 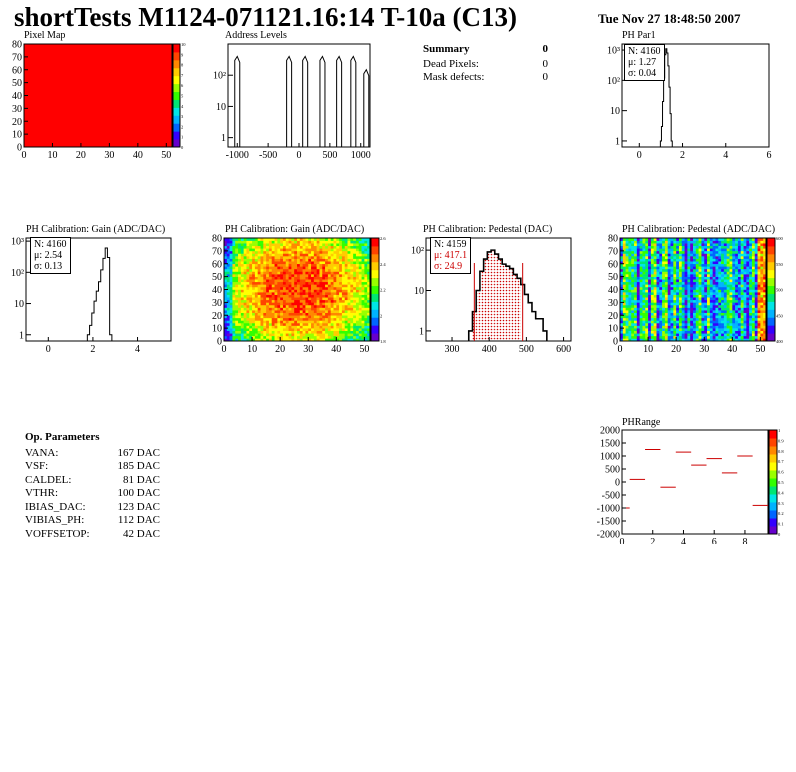 What do you see at coordinates (221, 107) in the screenshot?
I see `y-tick-label: 10` at bounding box center [221, 107].